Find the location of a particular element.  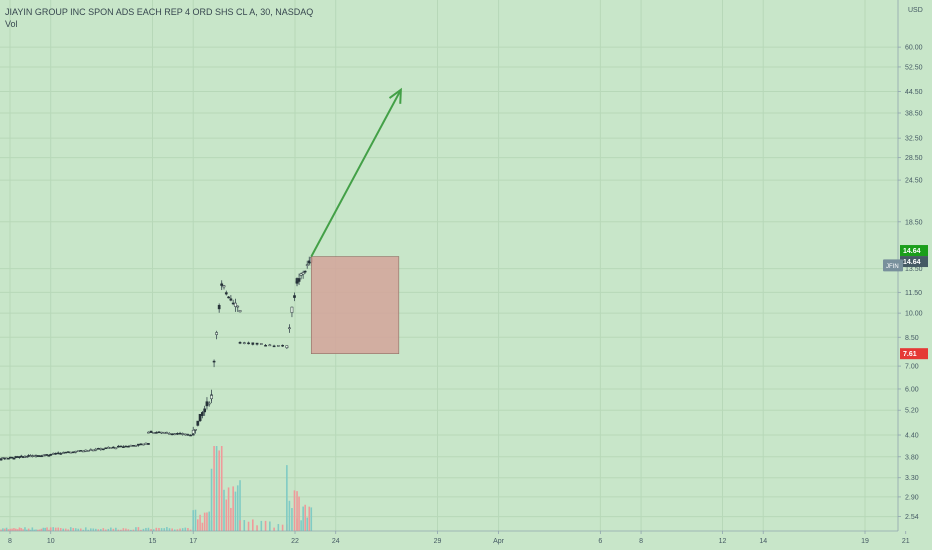

price-axis-panel is located at coordinates (915, 275).